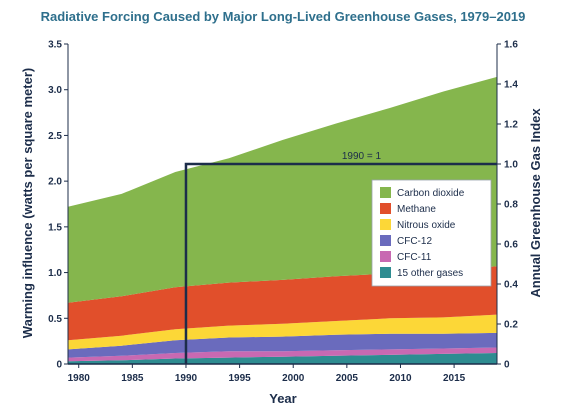  What do you see at coordinates (431, 193) in the screenshot?
I see `legend-label: Carbon dioxide` at bounding box center [431, 193].